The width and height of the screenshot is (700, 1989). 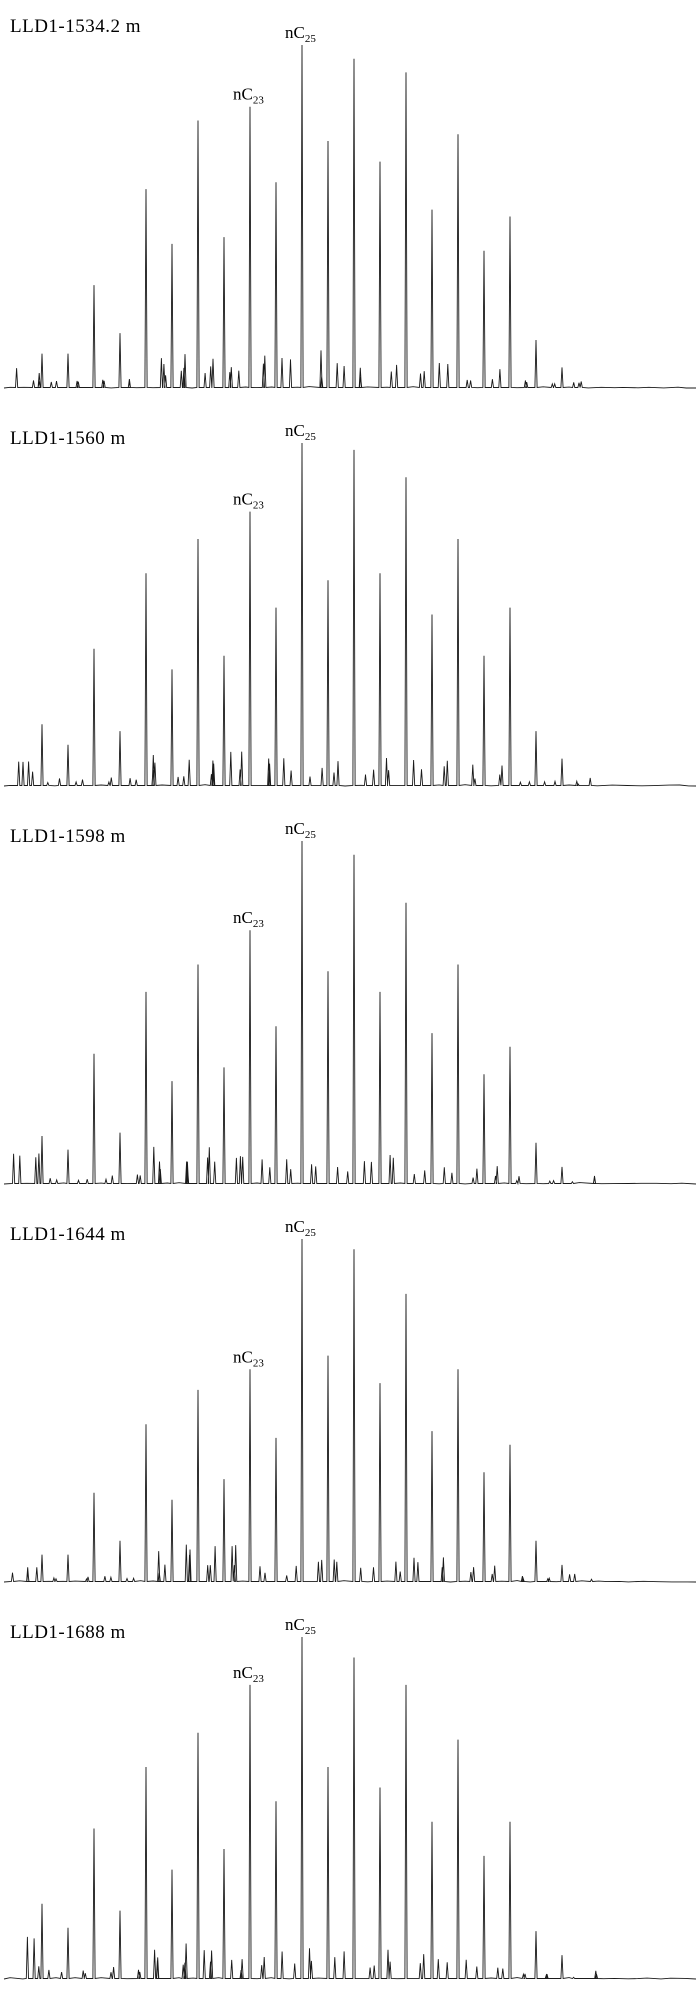 I want to click on sample-depth-label: LLD1-1534.2 m, so click(x=76, y=26).